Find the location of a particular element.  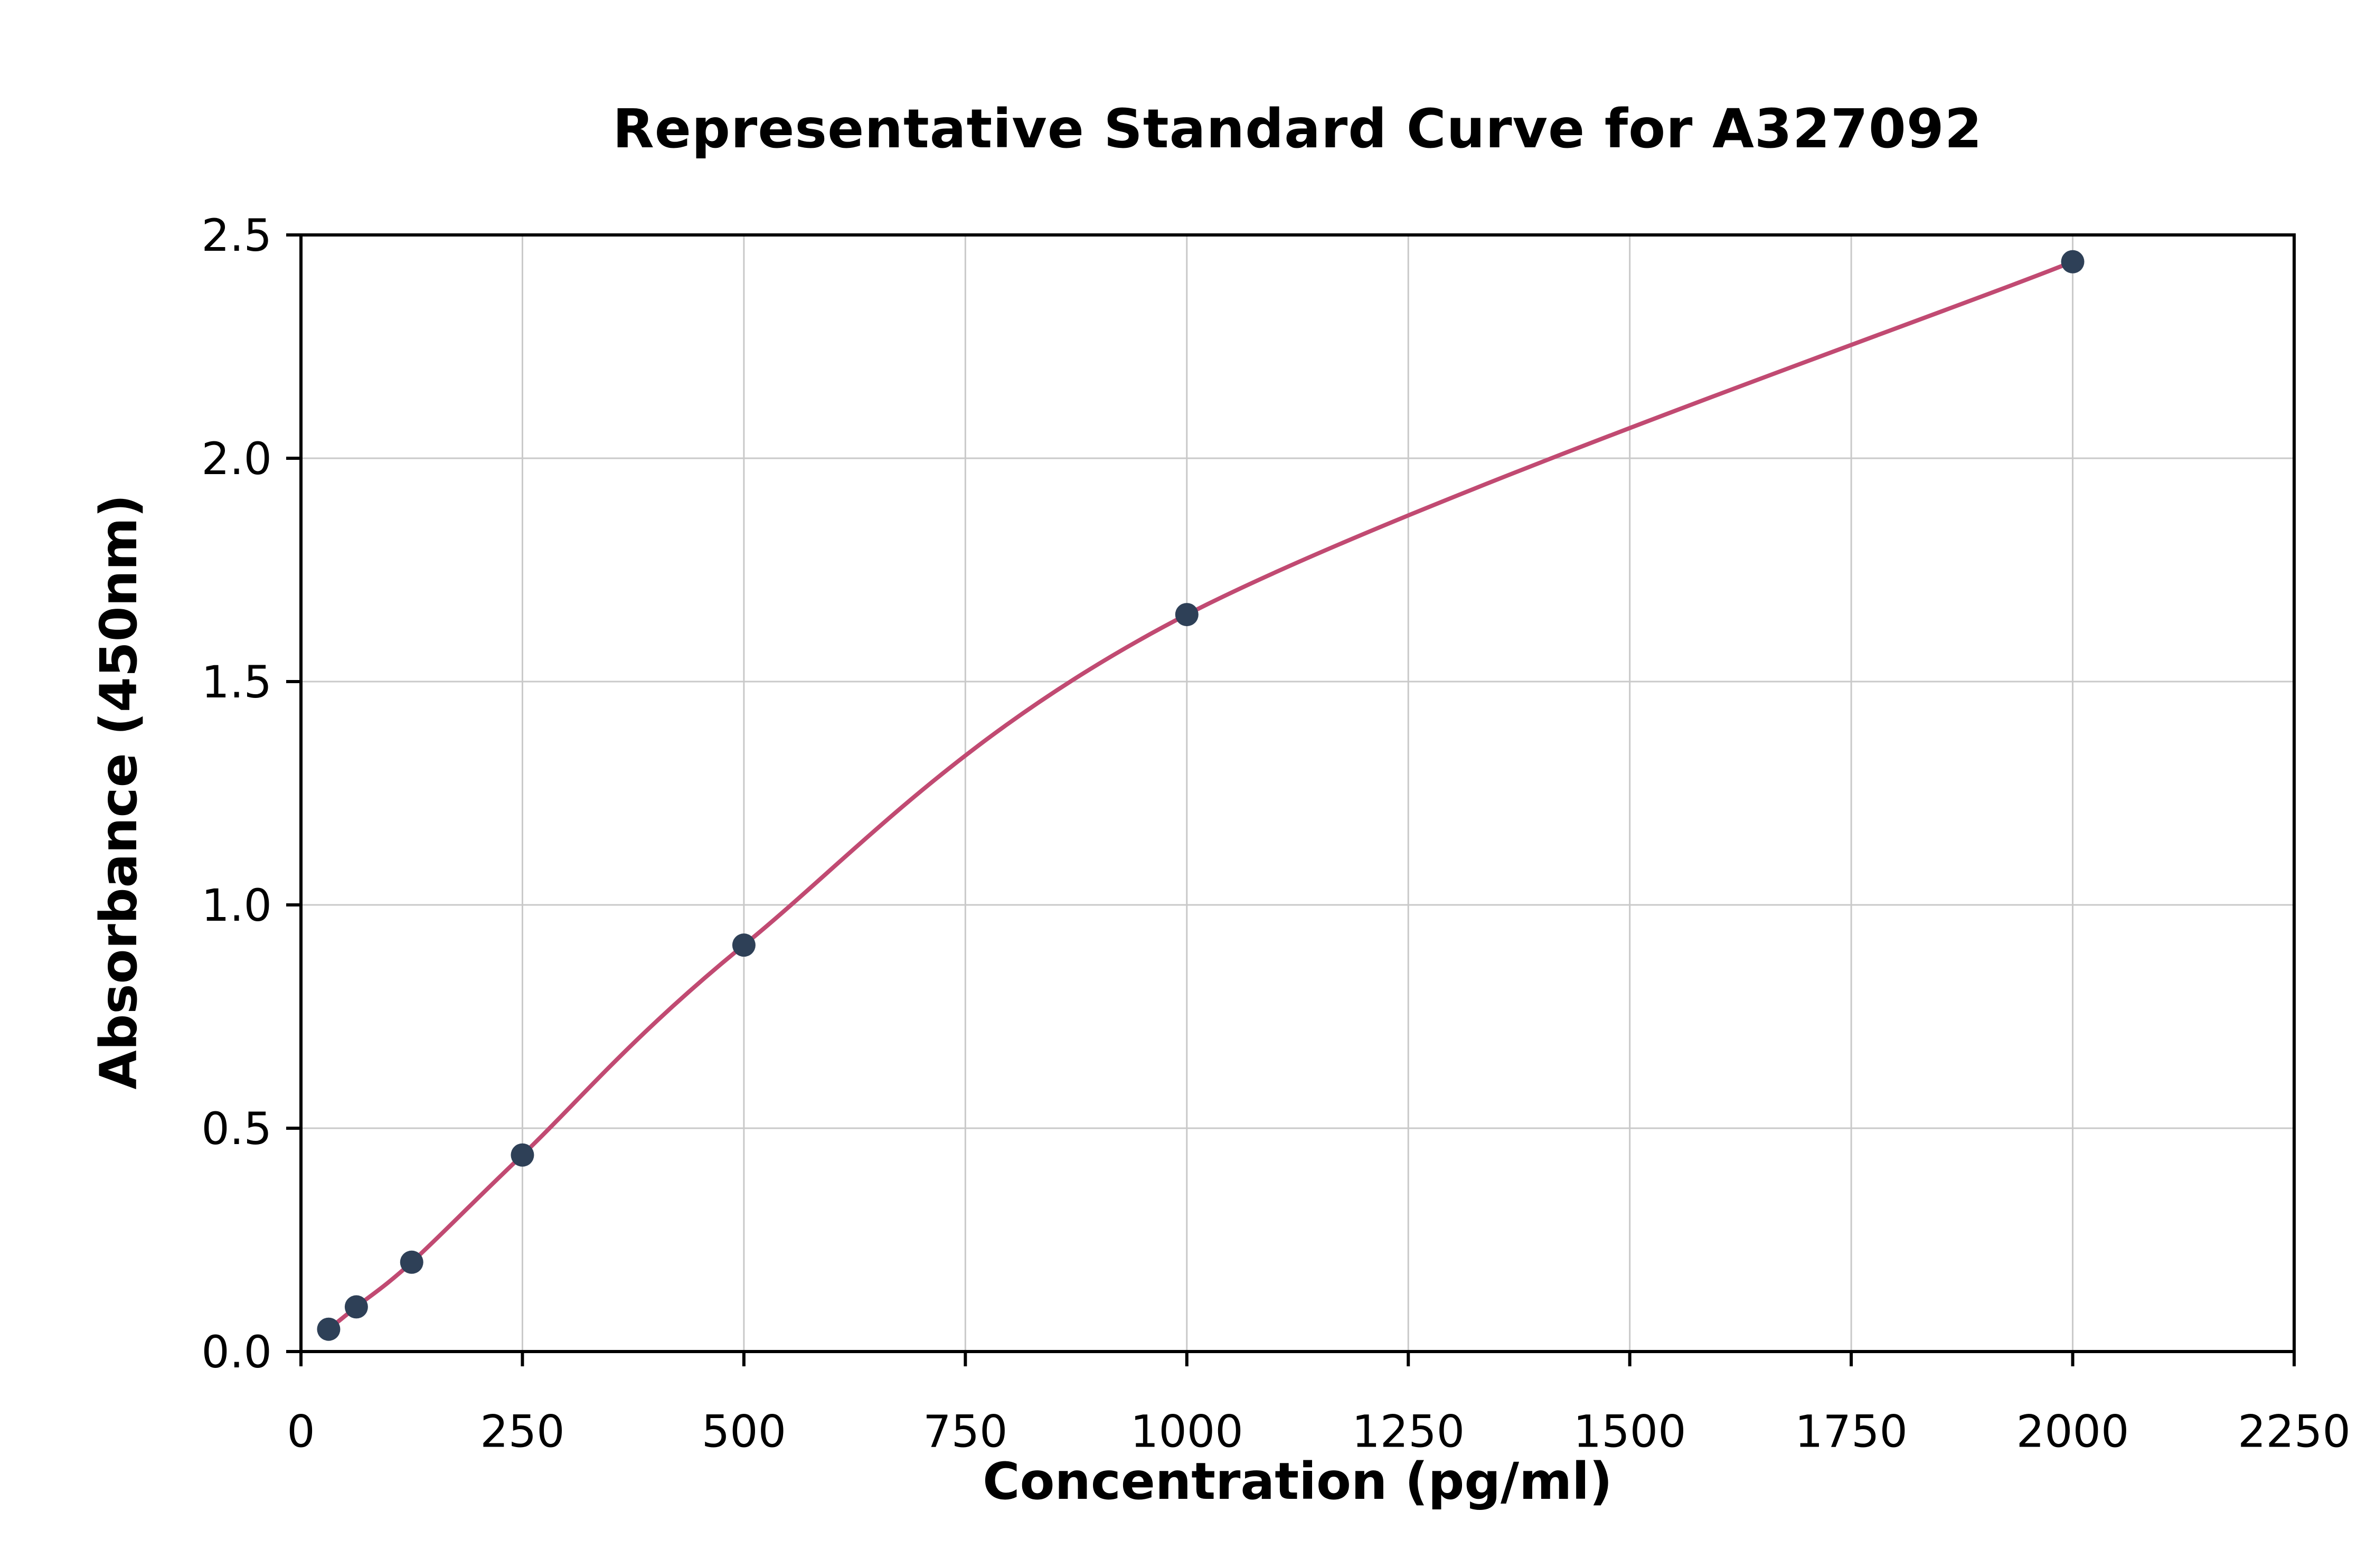

x-tick-label: 500 is located at coordinates (744, 1431).